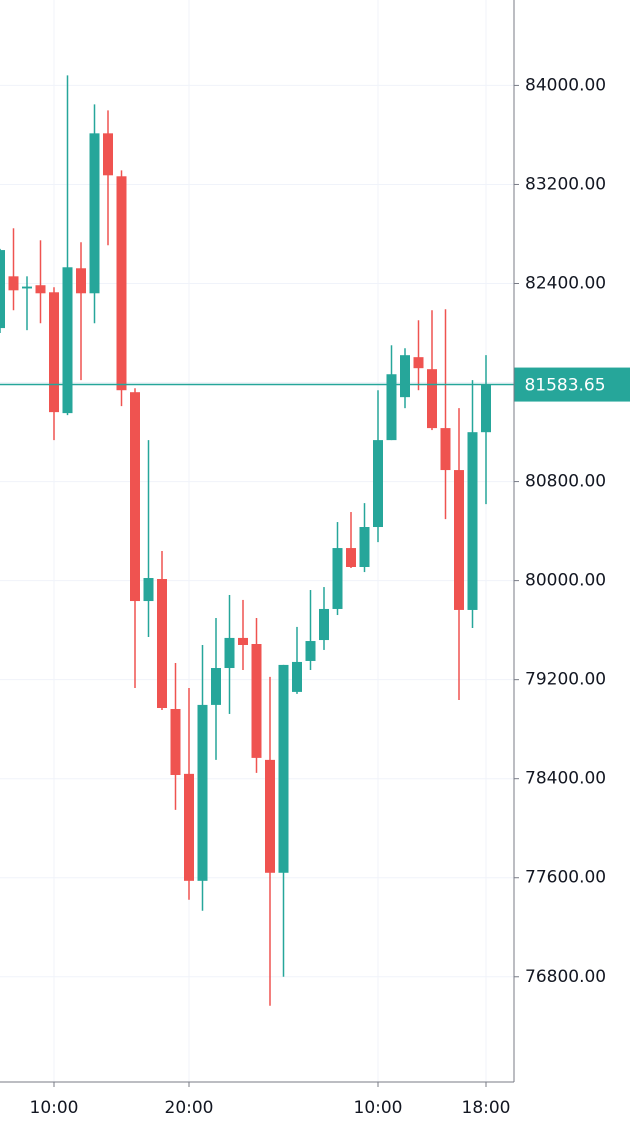  Describe the element at coordinates (565, 779) in the screenshot. I see `y-tick-label: 78400.00` at that location.